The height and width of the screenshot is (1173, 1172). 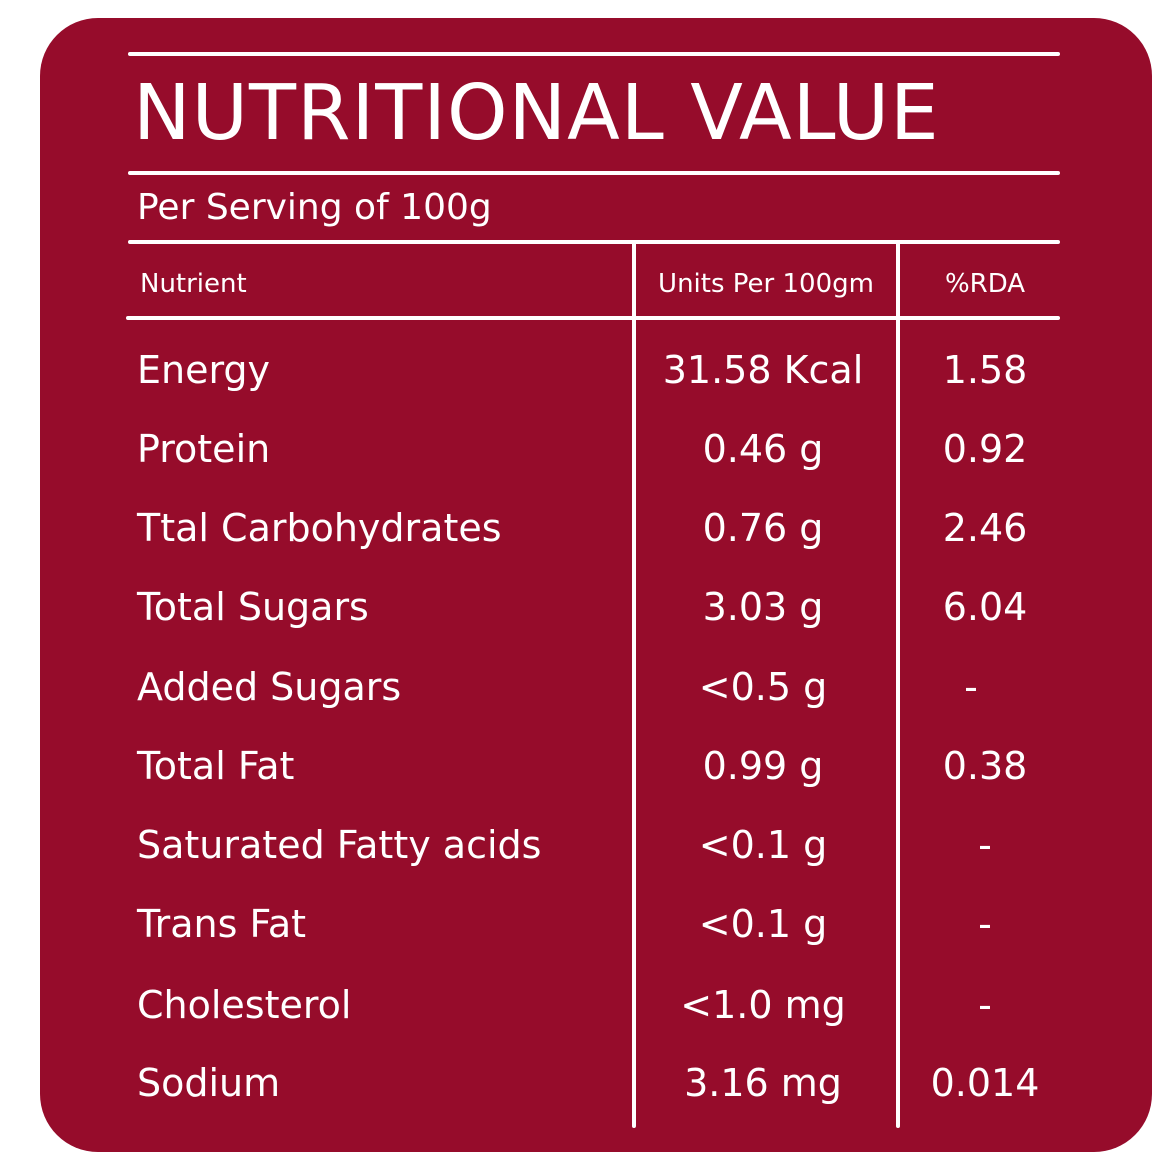 I want to click on nutrient-name: Added Sugars, so click(x=269, y=687).